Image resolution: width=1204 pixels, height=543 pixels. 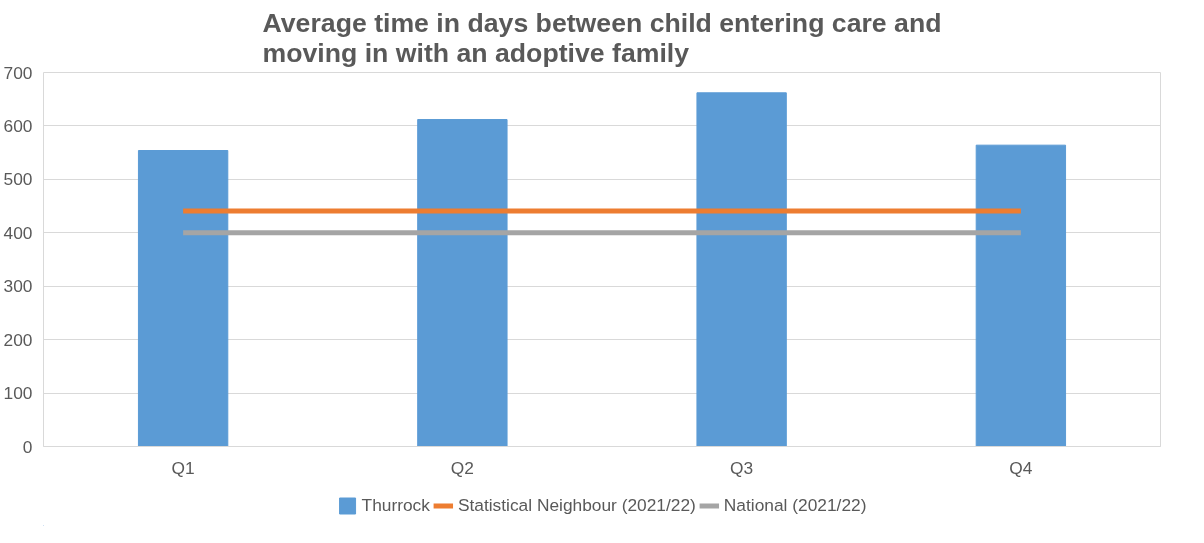 What do you see at coordinates (18, 393) in the screenshot?
I see `y-tick-label: 100` at bounding box center [18, 393].